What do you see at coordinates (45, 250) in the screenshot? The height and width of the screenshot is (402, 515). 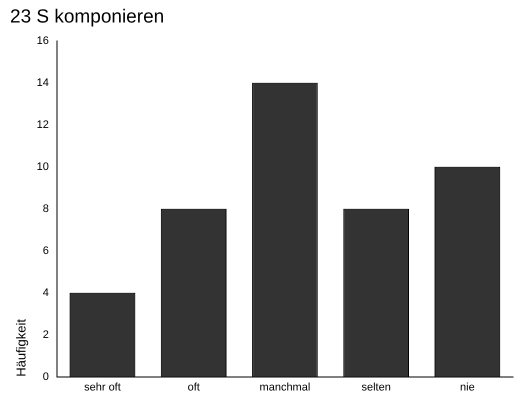 I see `y-tick-label: 6` at bounding box center [45, 250].